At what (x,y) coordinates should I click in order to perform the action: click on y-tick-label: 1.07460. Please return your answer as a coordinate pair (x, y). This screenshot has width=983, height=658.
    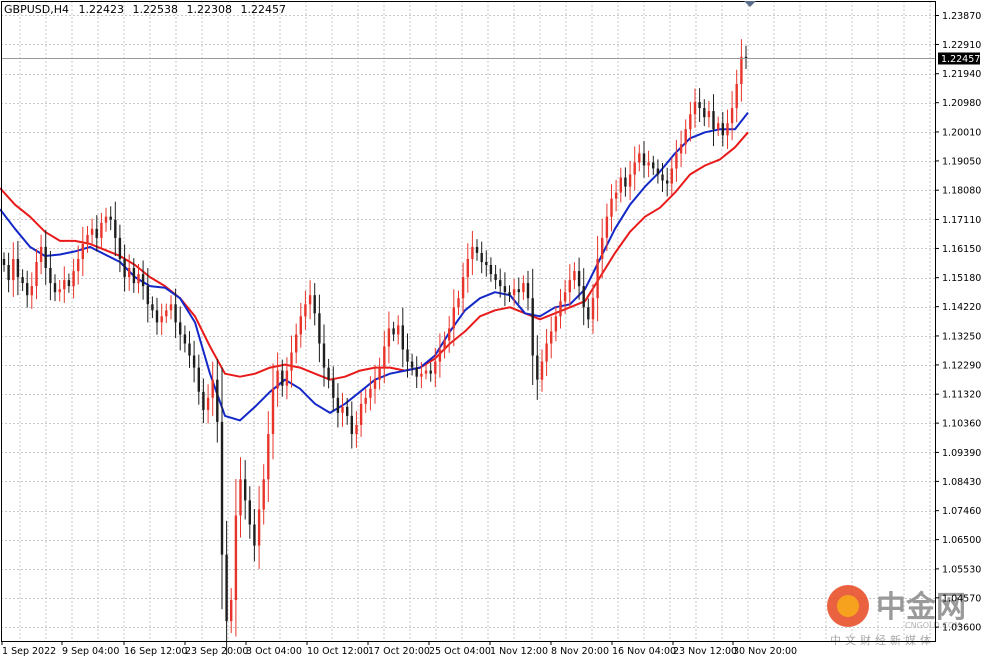
    Looking at the image, I should click on (961, 511).